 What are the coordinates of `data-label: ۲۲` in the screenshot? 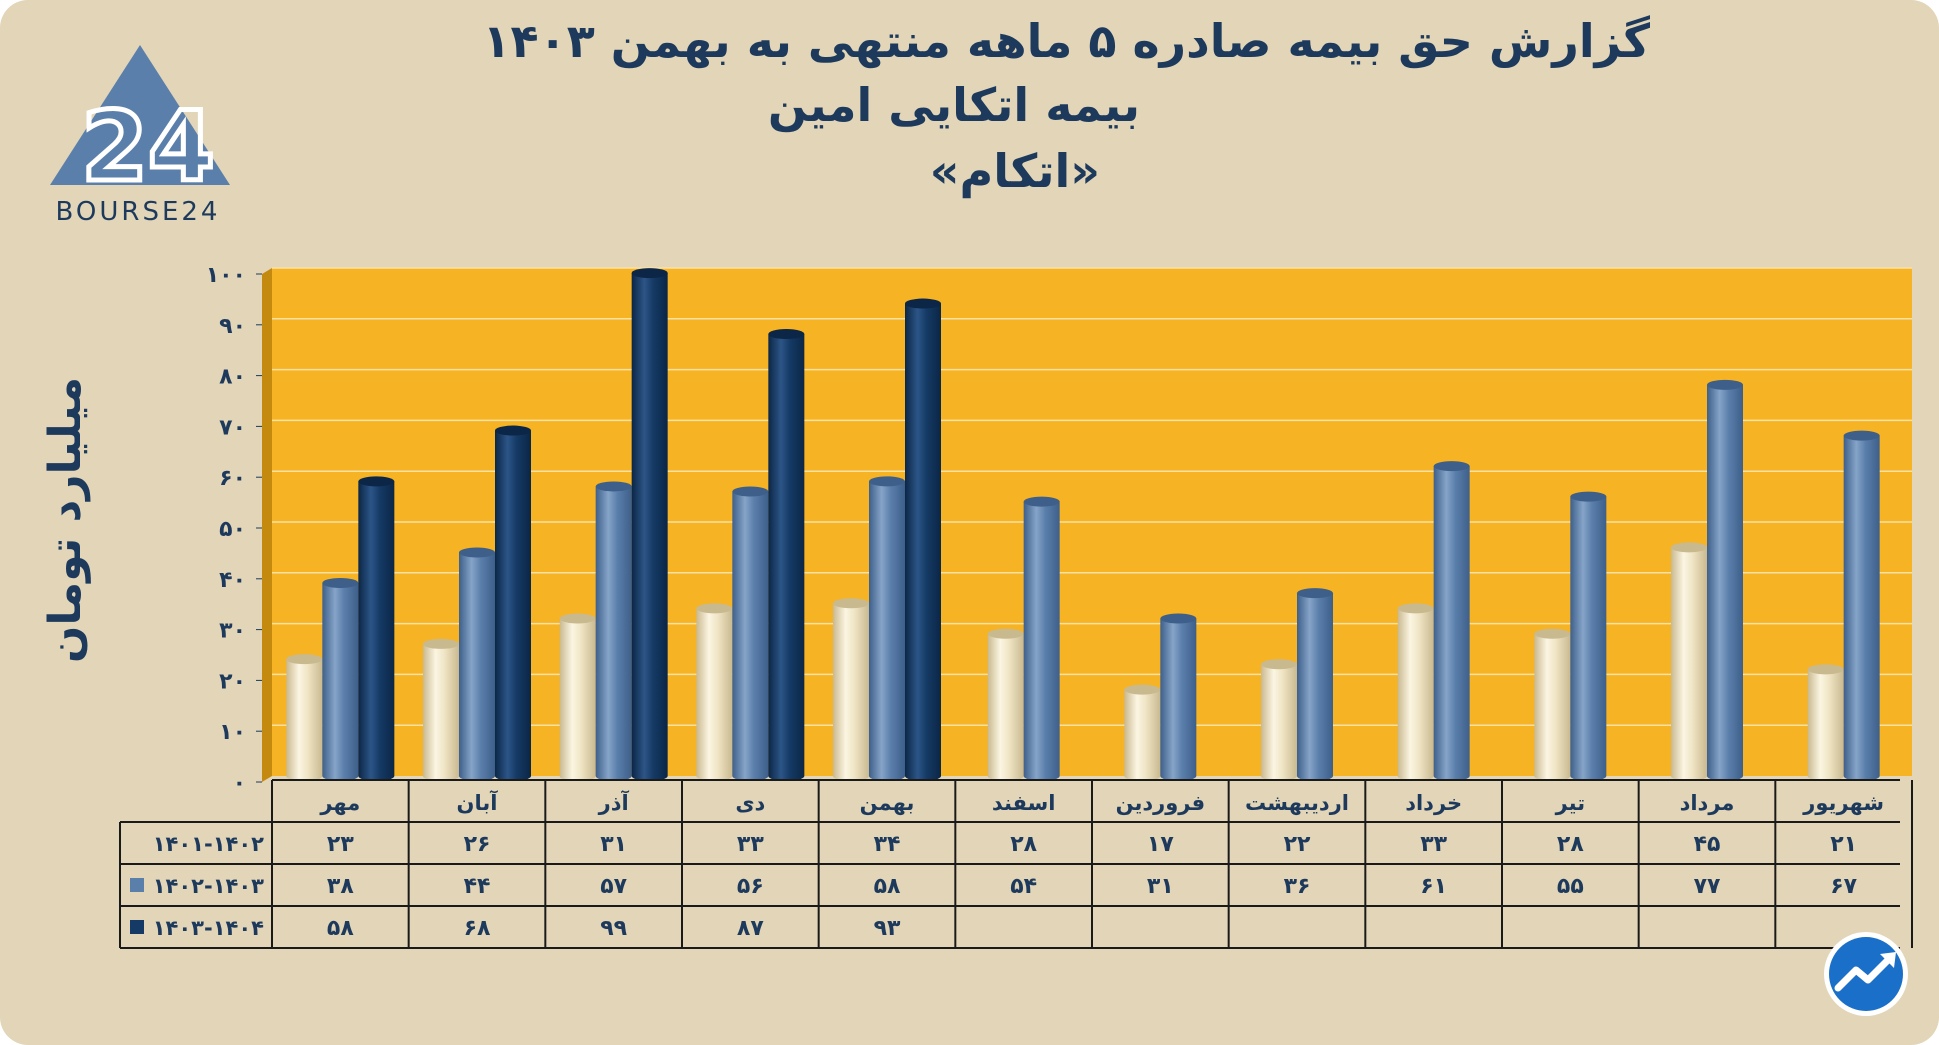 It's located at (1297, 844).